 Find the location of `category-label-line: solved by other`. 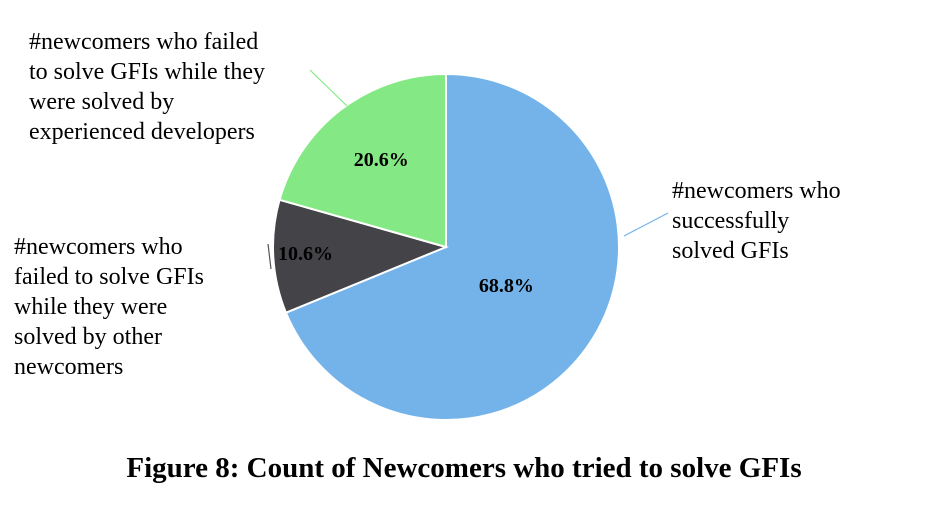

category-label-line: solved by other is located at coordinates (88, 337).